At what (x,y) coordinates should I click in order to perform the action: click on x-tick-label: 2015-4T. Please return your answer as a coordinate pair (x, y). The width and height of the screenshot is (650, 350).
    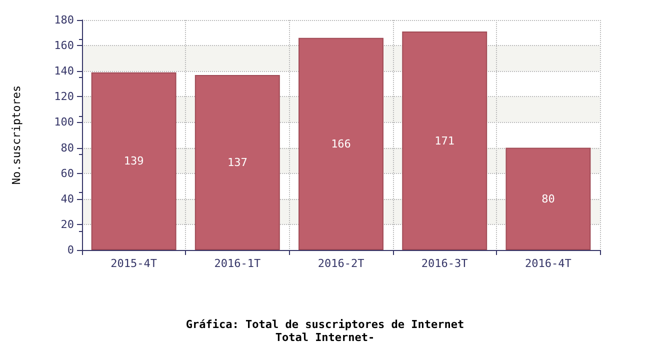
    Looking at the image, I should click on (134, 263).